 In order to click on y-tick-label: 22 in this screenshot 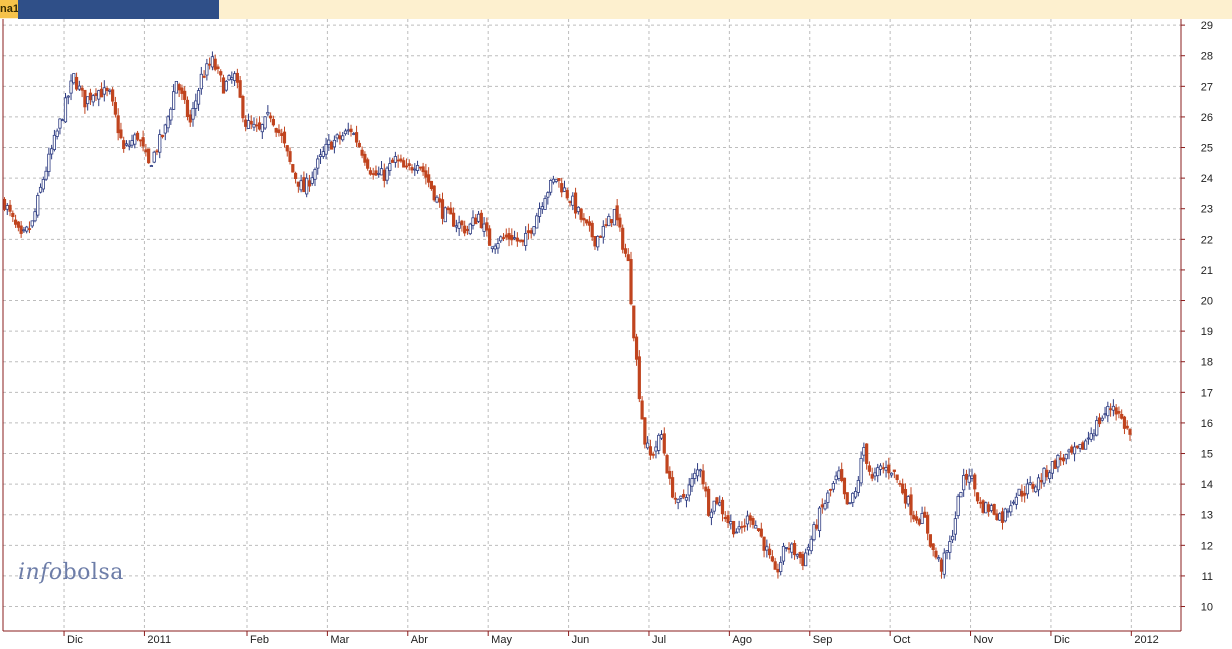, I will do `click(1207, 240)`.